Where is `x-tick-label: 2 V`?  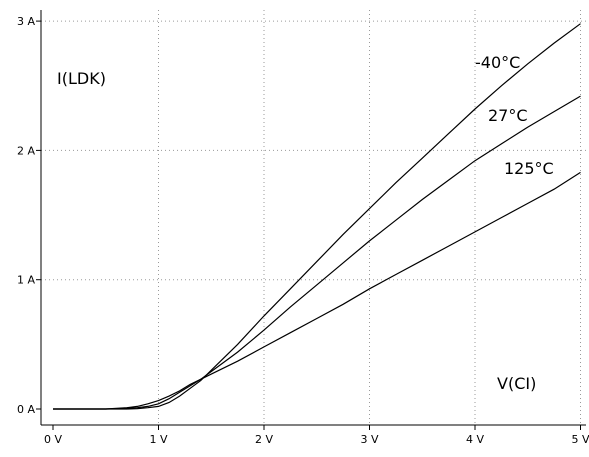
x-tick-label: 2 V is located at coordinates (264, 439).